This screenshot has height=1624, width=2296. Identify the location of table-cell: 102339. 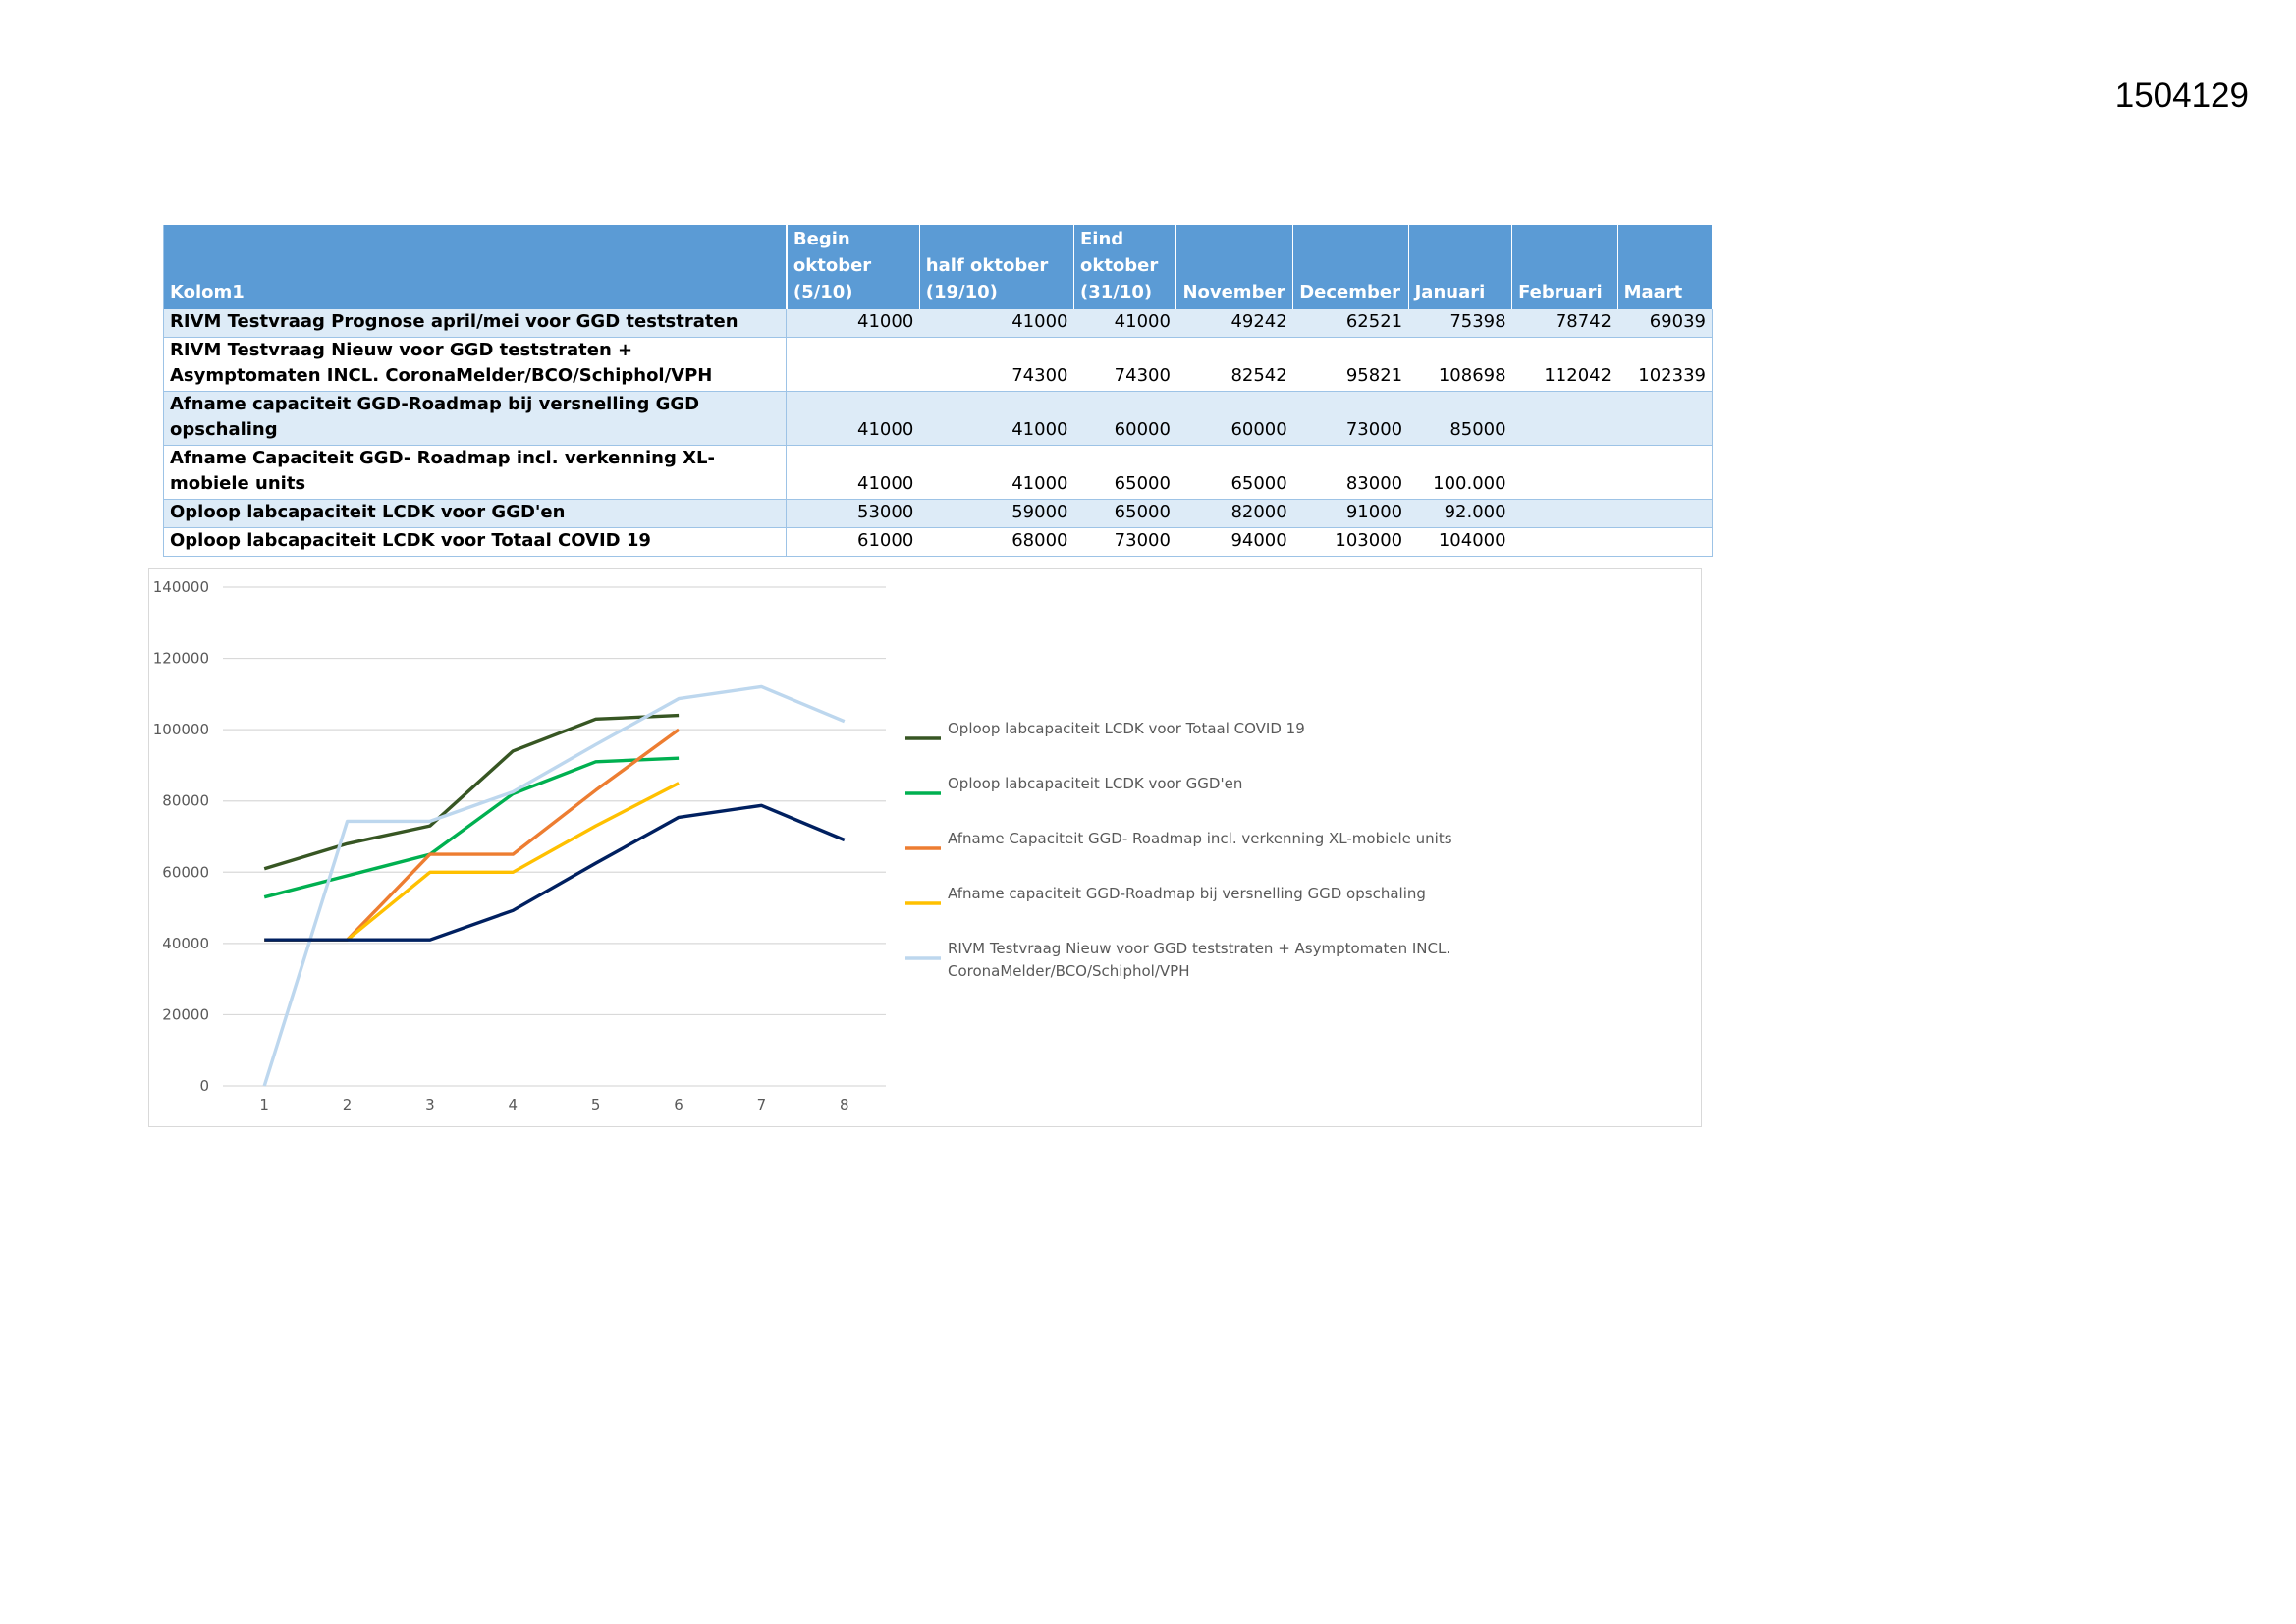
(1665, 364).